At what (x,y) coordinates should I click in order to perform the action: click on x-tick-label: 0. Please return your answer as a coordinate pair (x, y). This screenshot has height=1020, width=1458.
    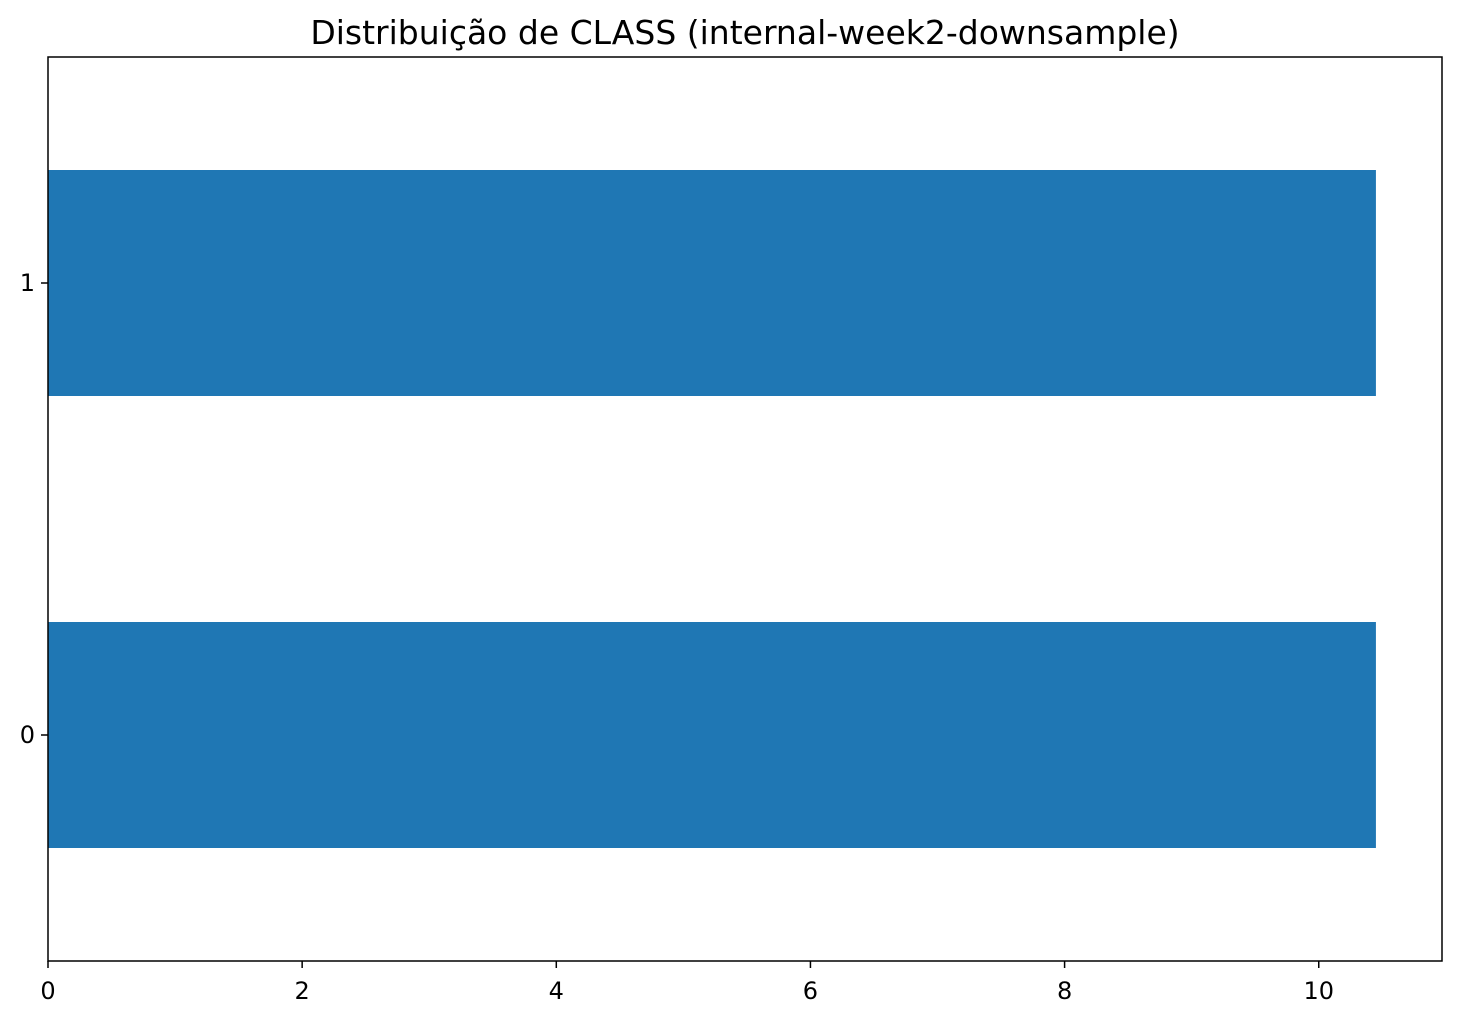
    Looking at the image, I should click on (47, 991).